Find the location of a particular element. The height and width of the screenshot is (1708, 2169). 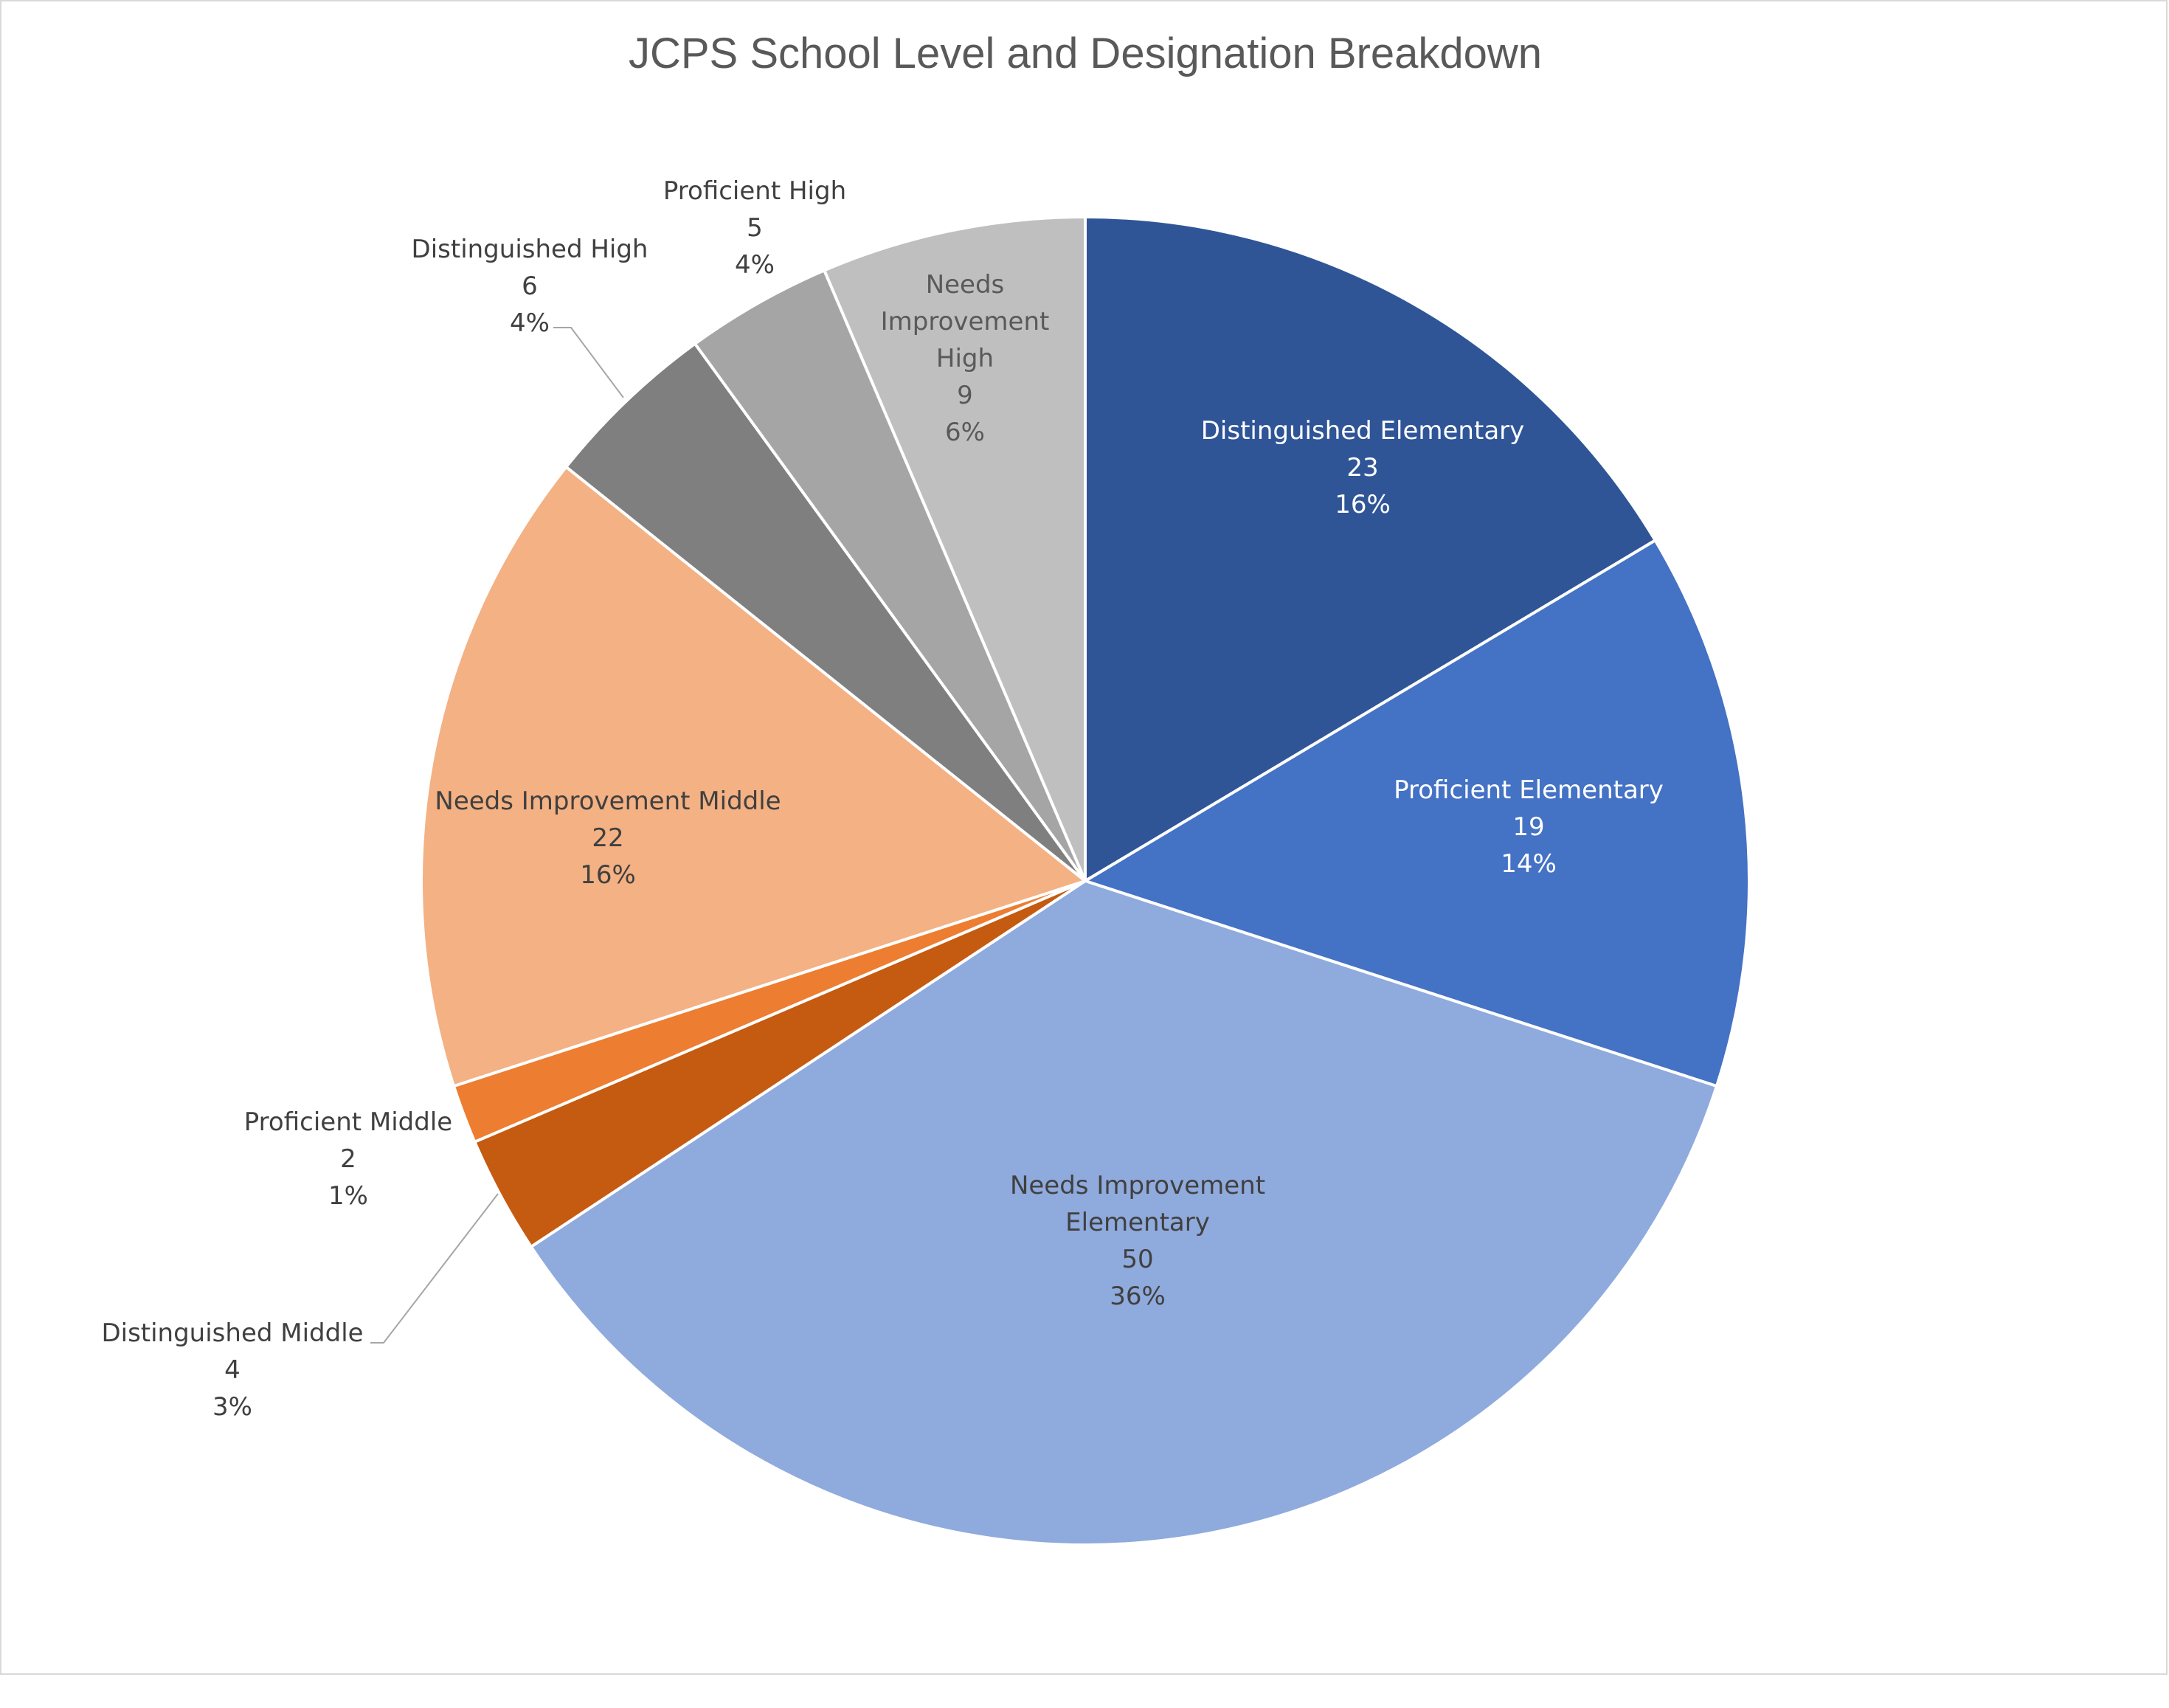

pie-slice-needs-improvement-high is located at coordinates (955, 548).